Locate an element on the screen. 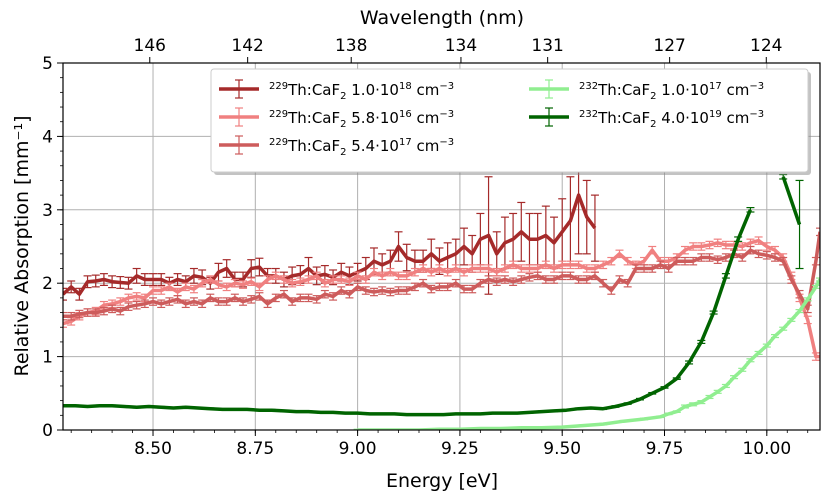 The height and width of the screenshot is (497, 830). legend-label-part: 5.8·10 is located at coordinates (373, 118).